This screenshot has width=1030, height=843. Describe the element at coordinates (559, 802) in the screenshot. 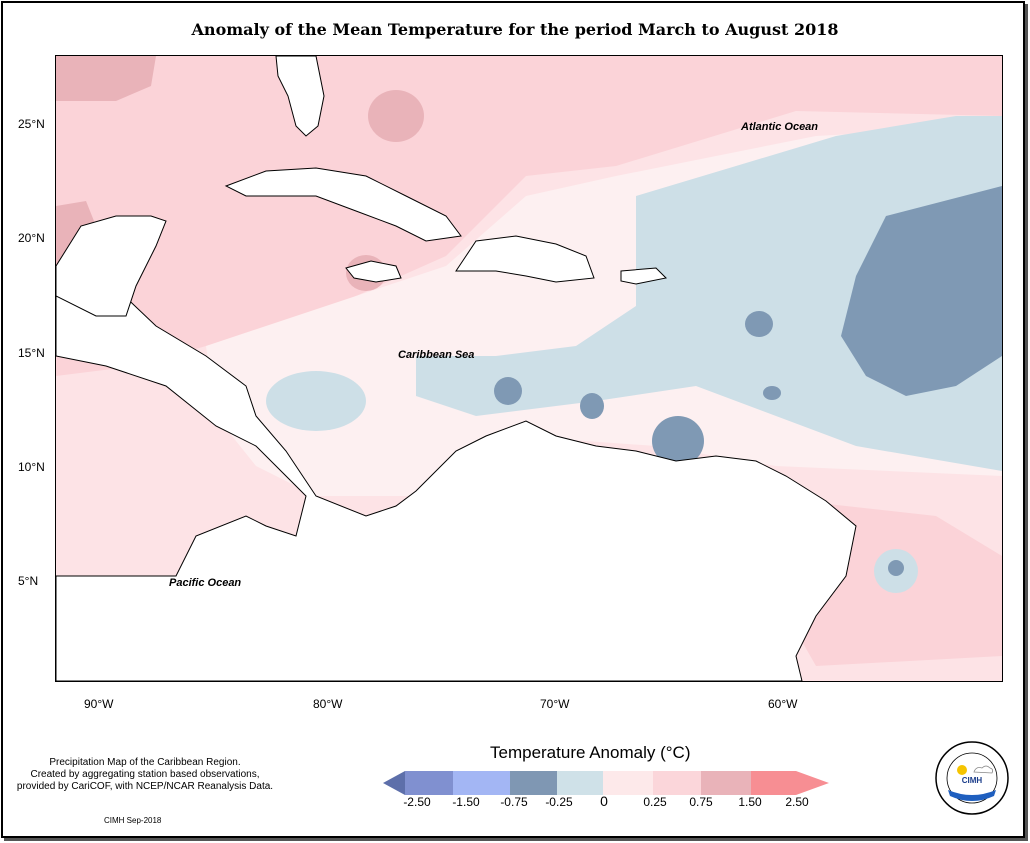

I see `legend-tick-3: -0.25` at that location.